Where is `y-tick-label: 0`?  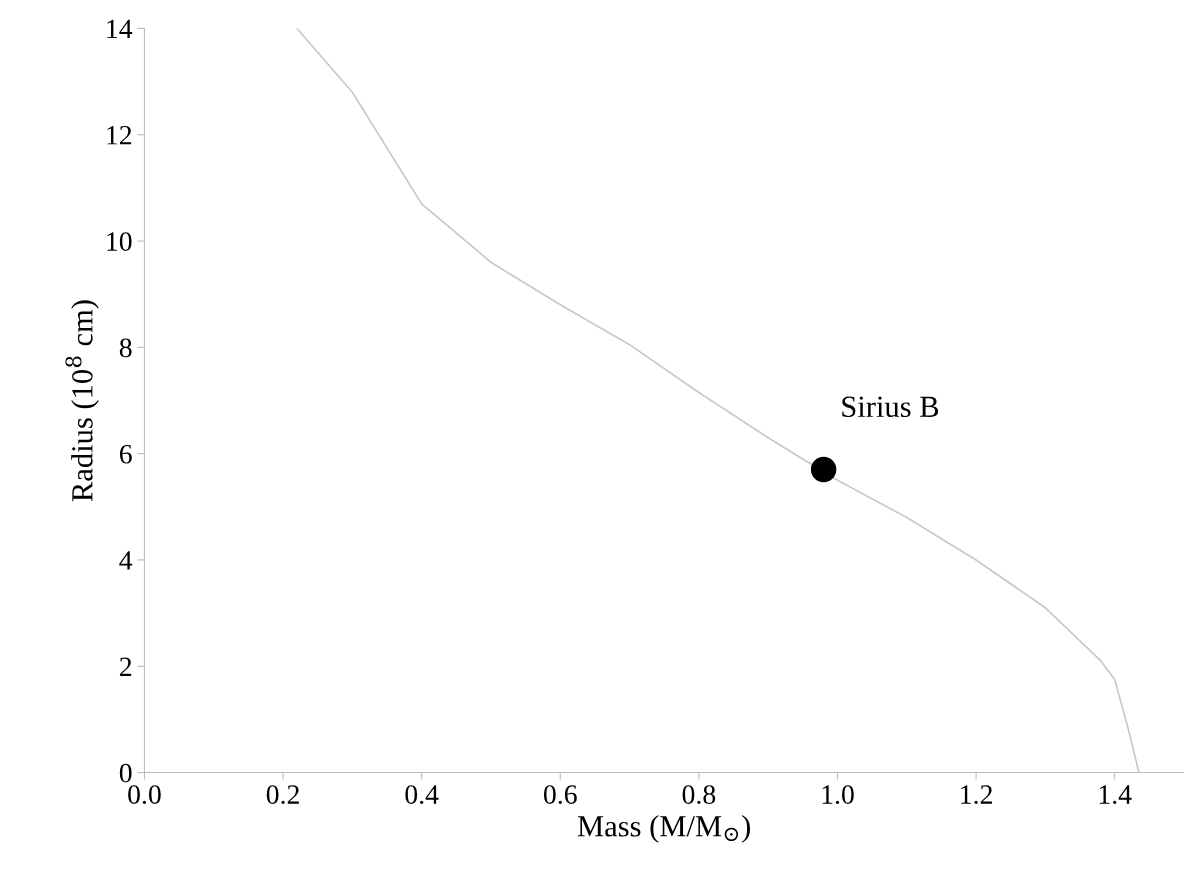
y-tick-label: 0 is located at coordinates (125, 773).